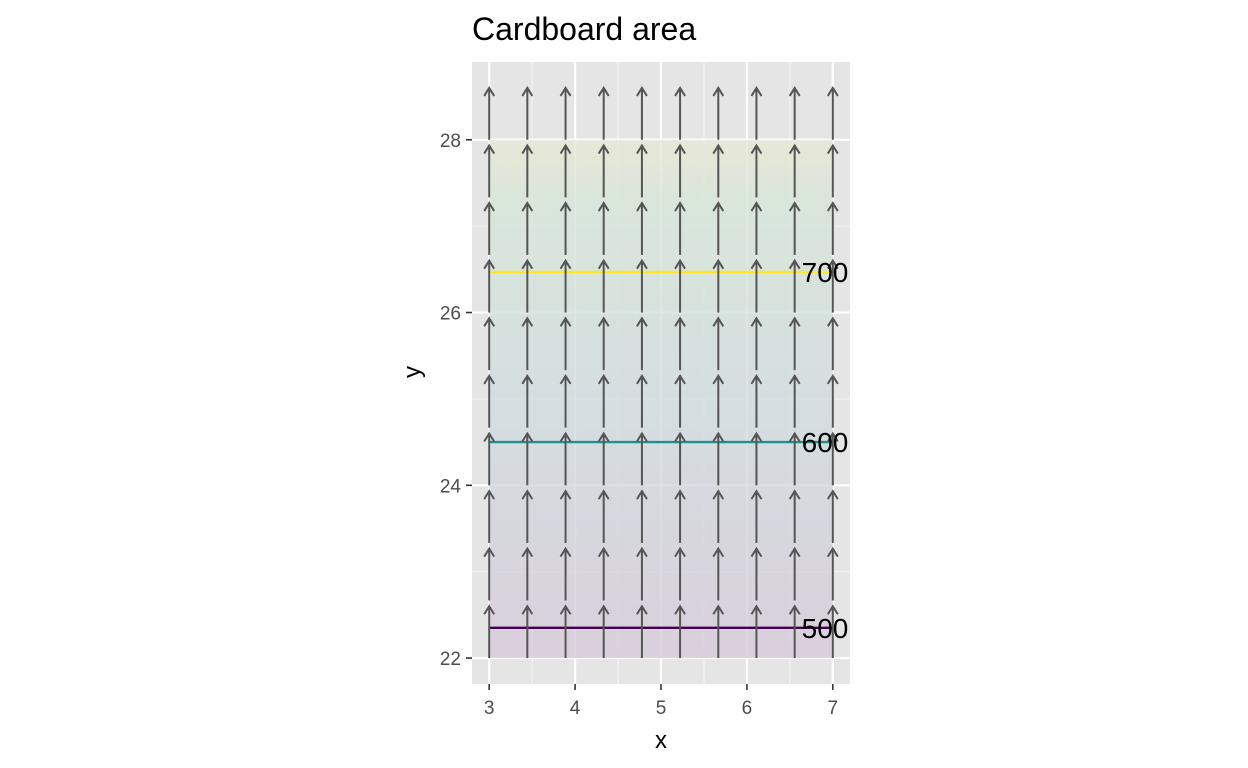  I want to click on y-tick-label: 24, so click(451, 486).